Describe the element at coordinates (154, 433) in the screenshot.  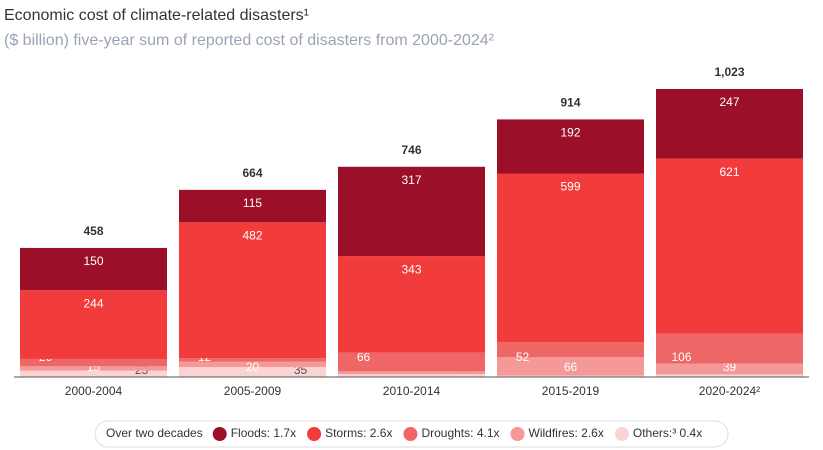
I see `legend-title: Over two decades` at that location.